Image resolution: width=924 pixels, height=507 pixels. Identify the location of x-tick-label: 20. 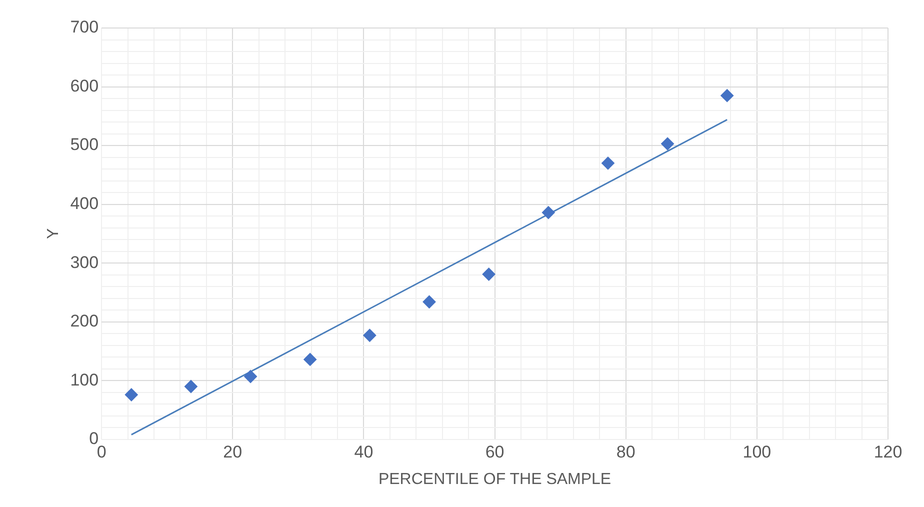
(232, 452).